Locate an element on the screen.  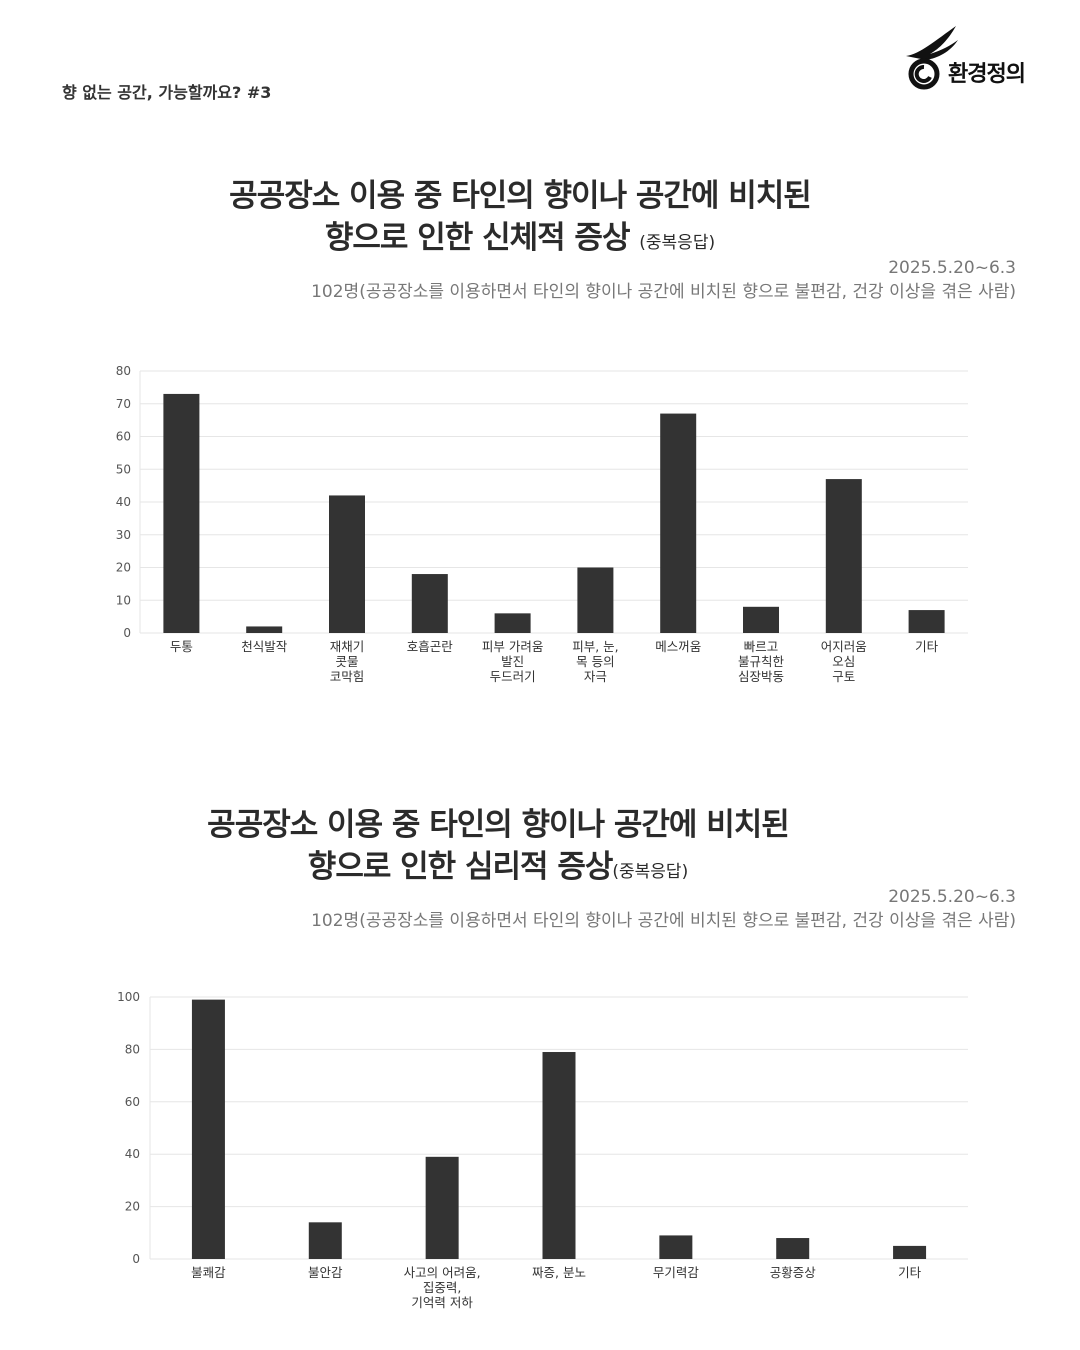
x-tick-label-line: 자극 is located at coordinates (595, 676).